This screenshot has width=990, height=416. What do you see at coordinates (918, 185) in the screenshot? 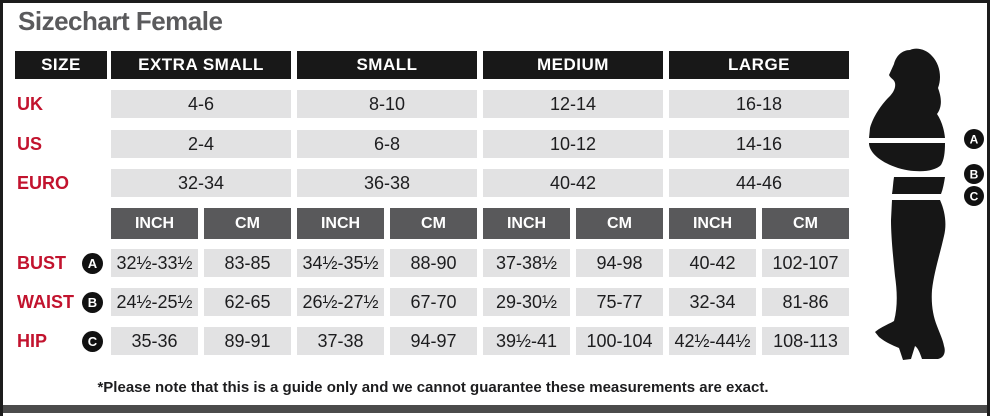
I see `silhouette-waist-section` at bounding box center [918, 185].